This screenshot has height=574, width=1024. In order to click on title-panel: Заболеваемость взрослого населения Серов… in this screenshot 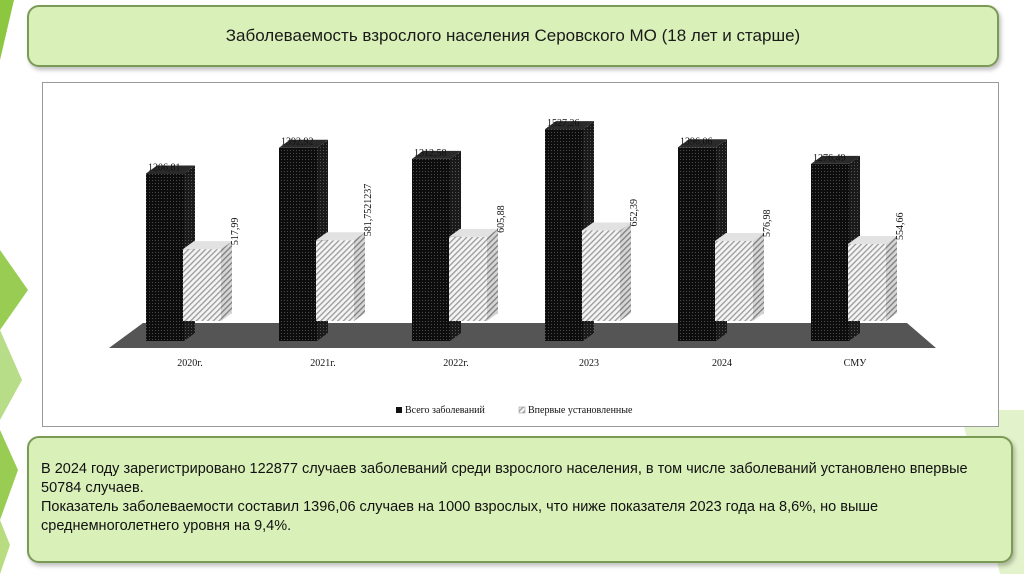, I will do `click(513, 36)`.